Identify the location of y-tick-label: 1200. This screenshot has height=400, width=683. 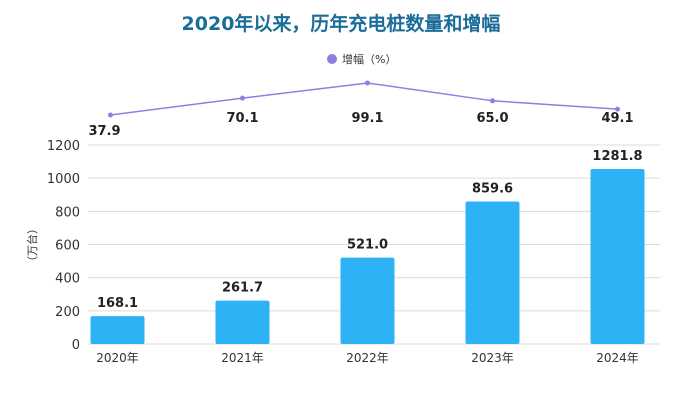
(63, 146).